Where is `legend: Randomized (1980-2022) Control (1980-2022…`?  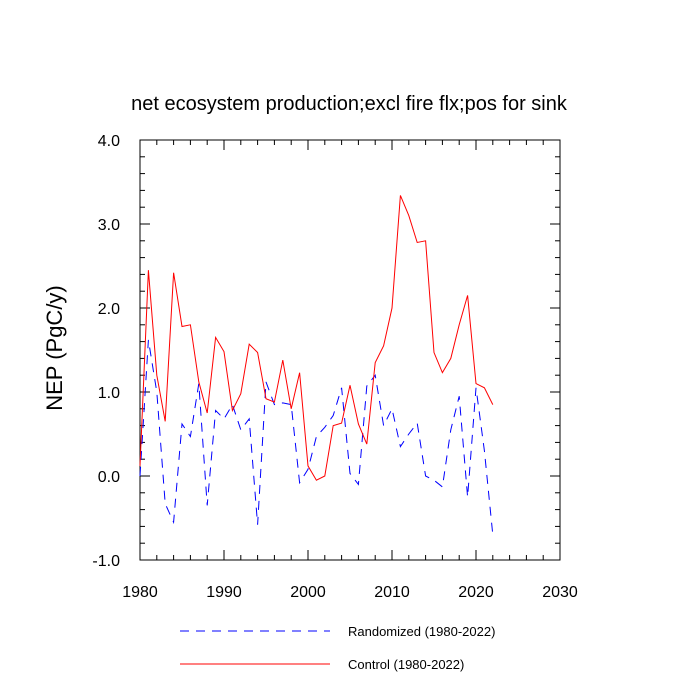
legend: Randomized (1980-2022) Control (1980-2022… is located at coordinates (337, 648).